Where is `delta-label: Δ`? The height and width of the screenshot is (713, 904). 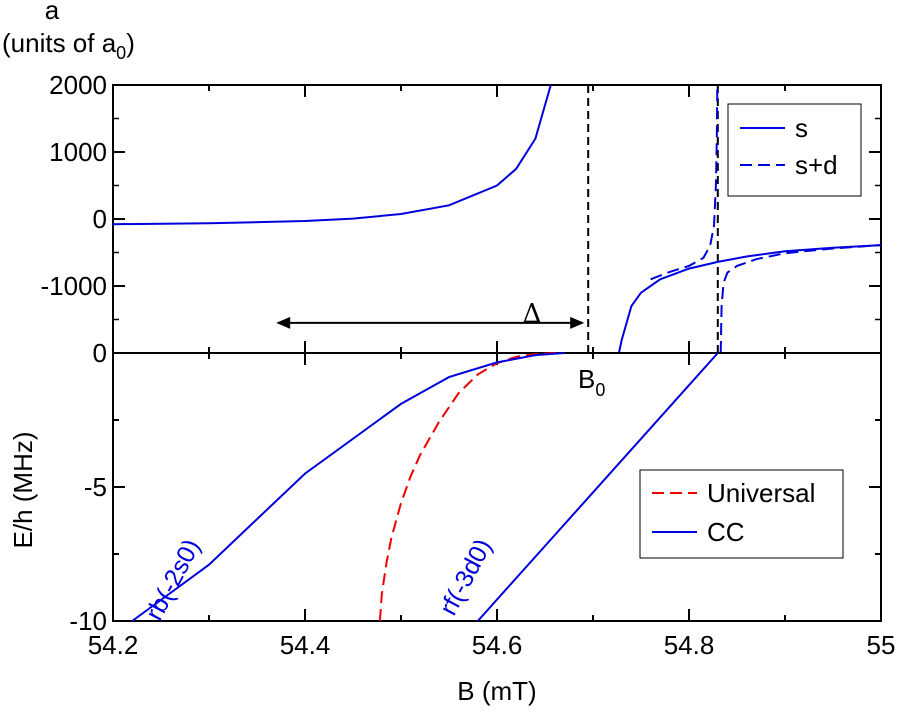
delta-label: Δ is located at coordinates (532, 314).